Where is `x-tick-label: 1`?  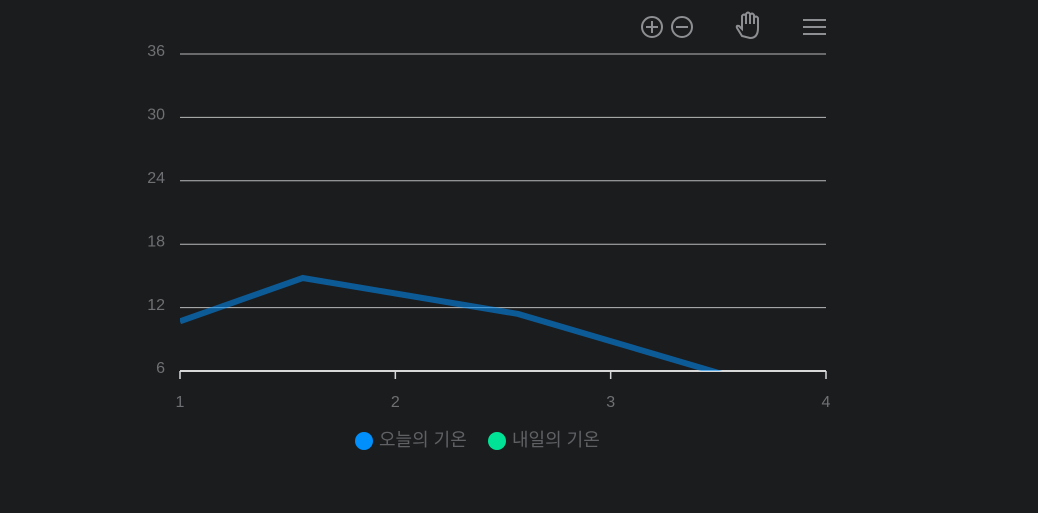
x-tick-label: 1 is located at coordinates (180, 402).